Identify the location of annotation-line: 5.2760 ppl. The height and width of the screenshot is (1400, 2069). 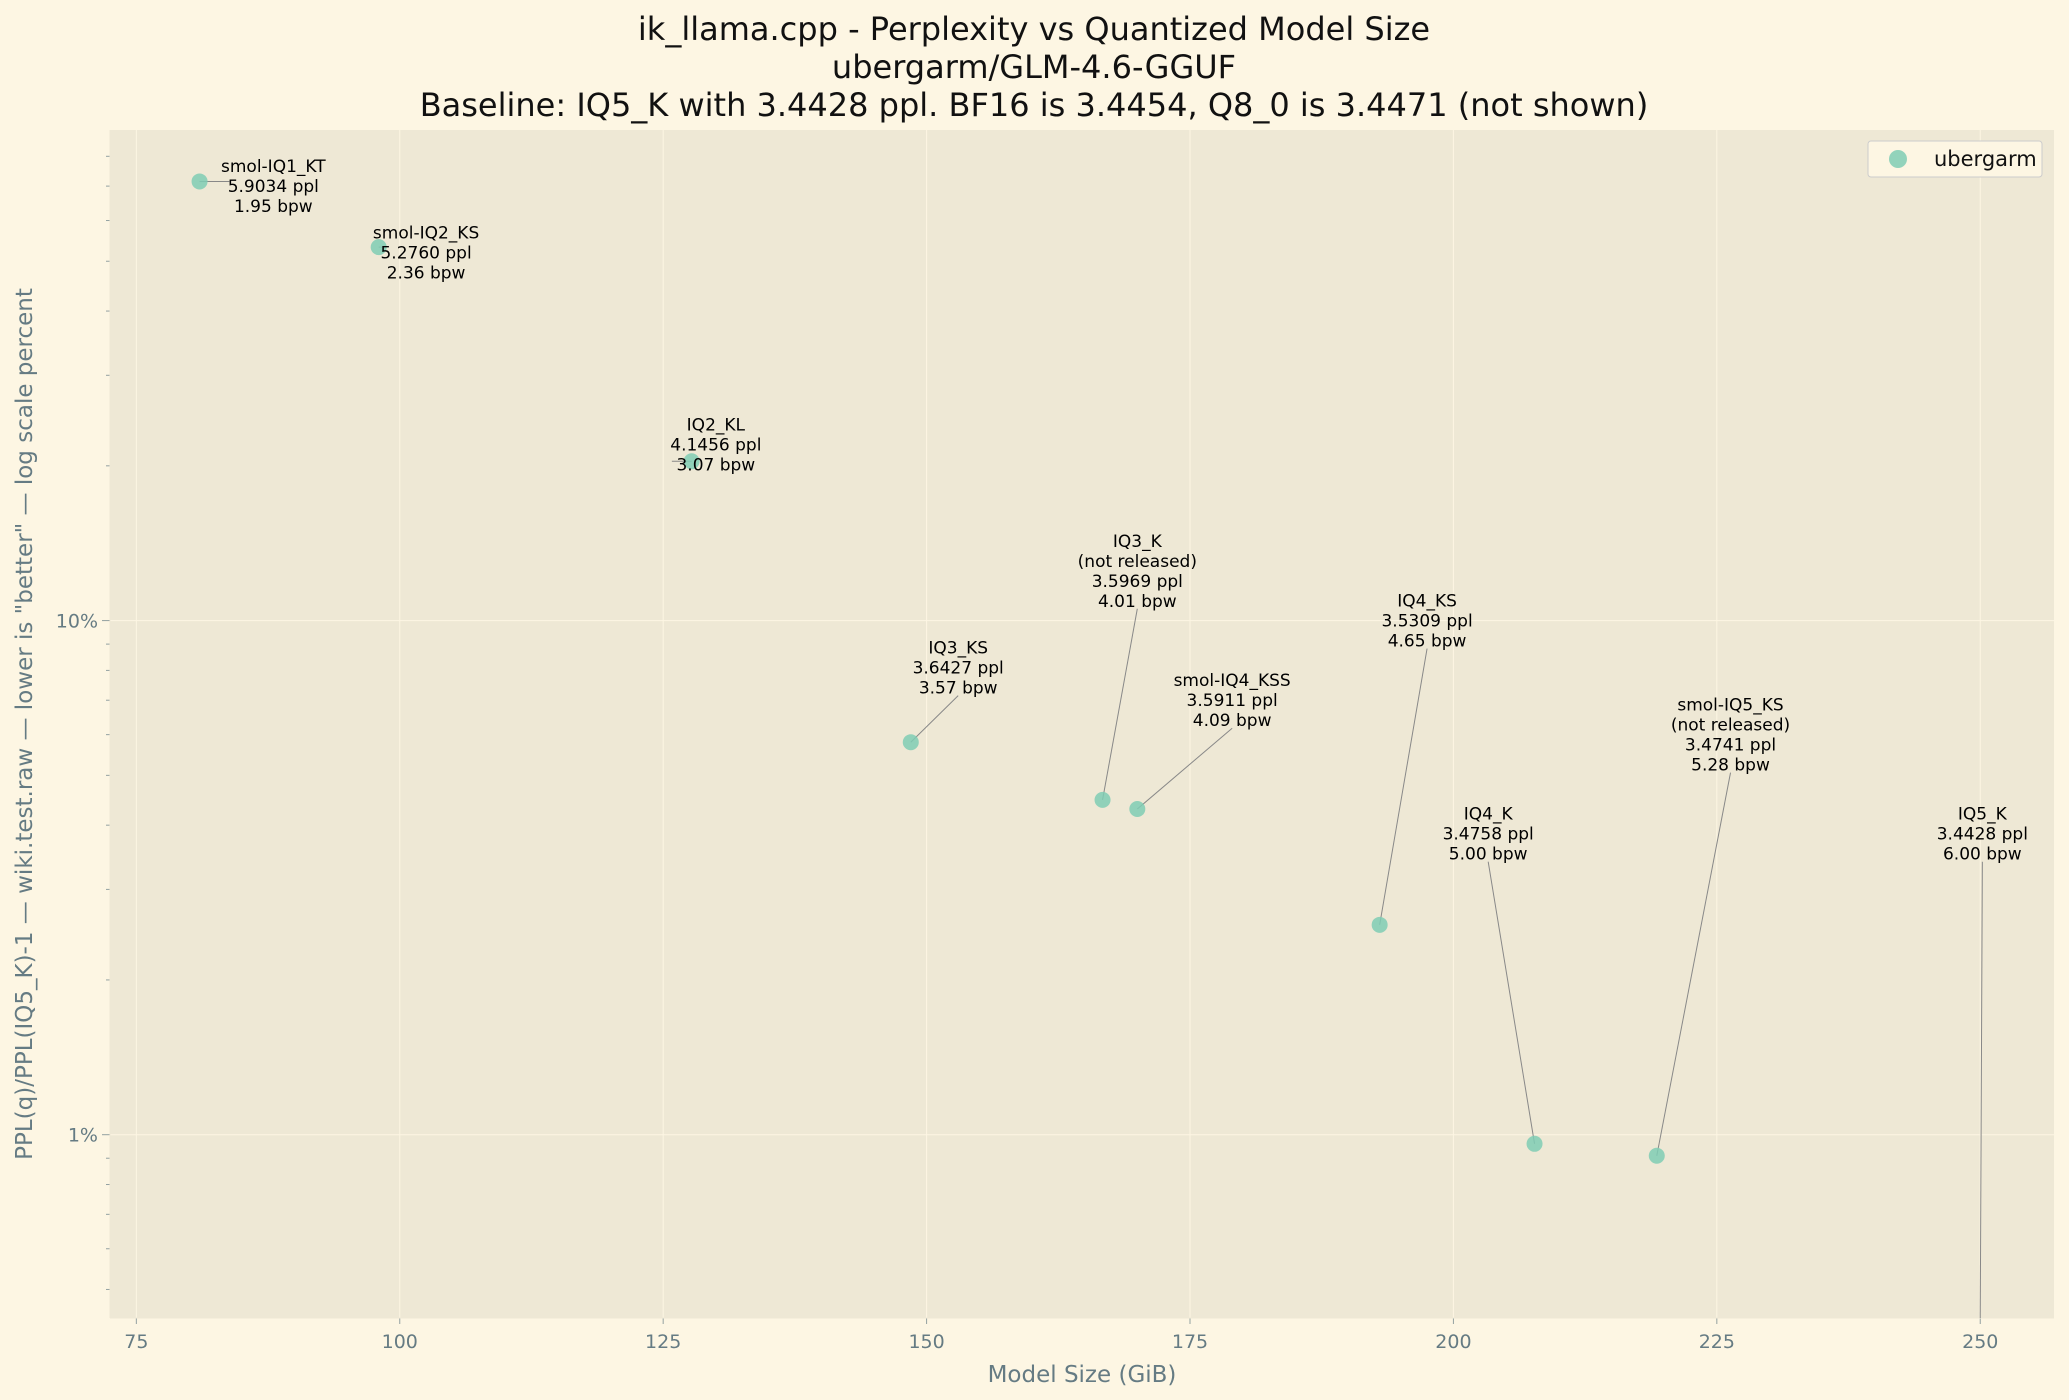
(425, 253).